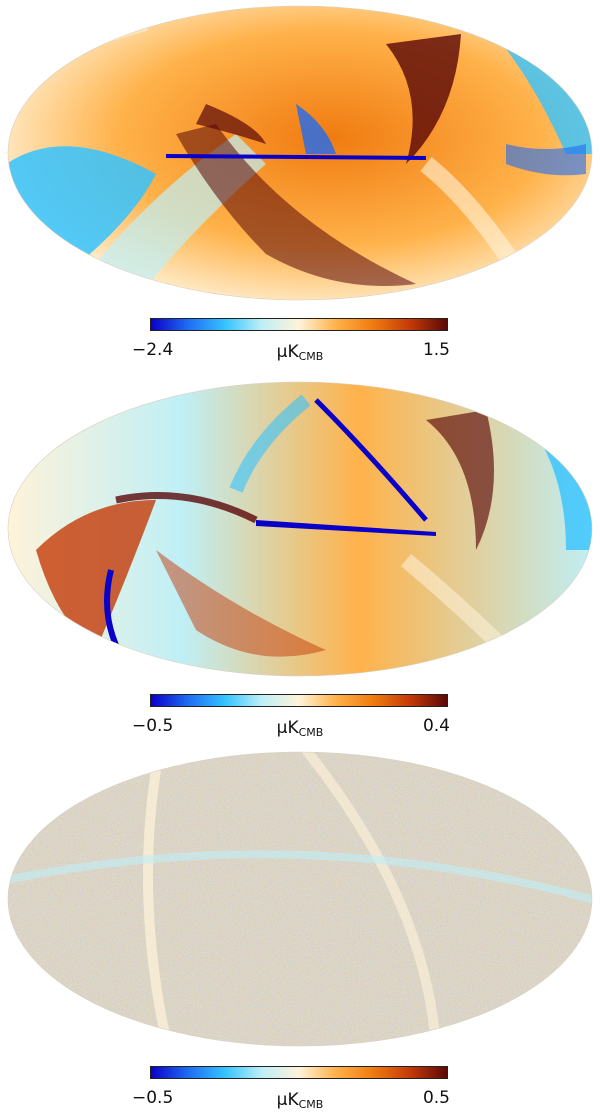 This screenshot has height=1115, width=600. I want to click on unit-subscript-2: CMB, so click(311, 732).